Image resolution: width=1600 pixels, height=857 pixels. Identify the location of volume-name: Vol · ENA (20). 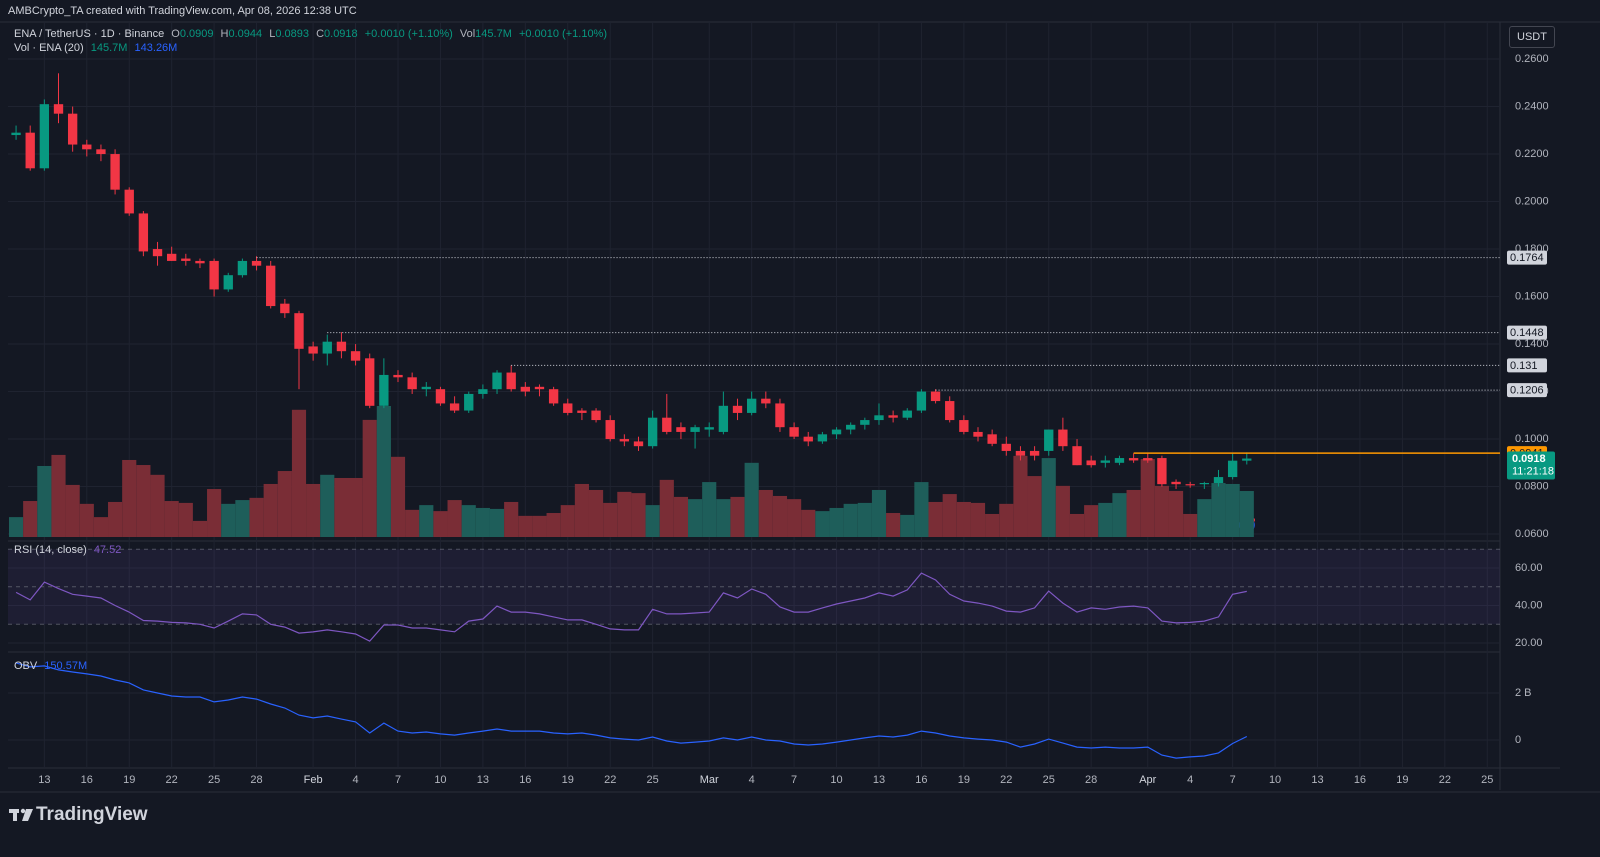
(49, 48).